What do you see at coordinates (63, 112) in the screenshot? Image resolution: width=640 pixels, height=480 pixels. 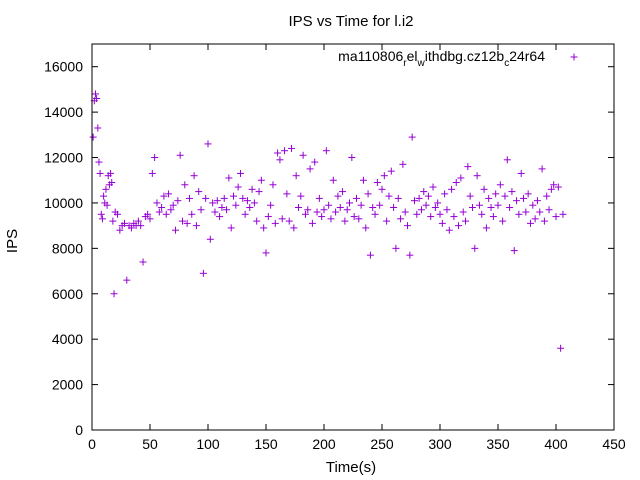 I see `y-tick-label: 14000` at bounding box center [63, 112].